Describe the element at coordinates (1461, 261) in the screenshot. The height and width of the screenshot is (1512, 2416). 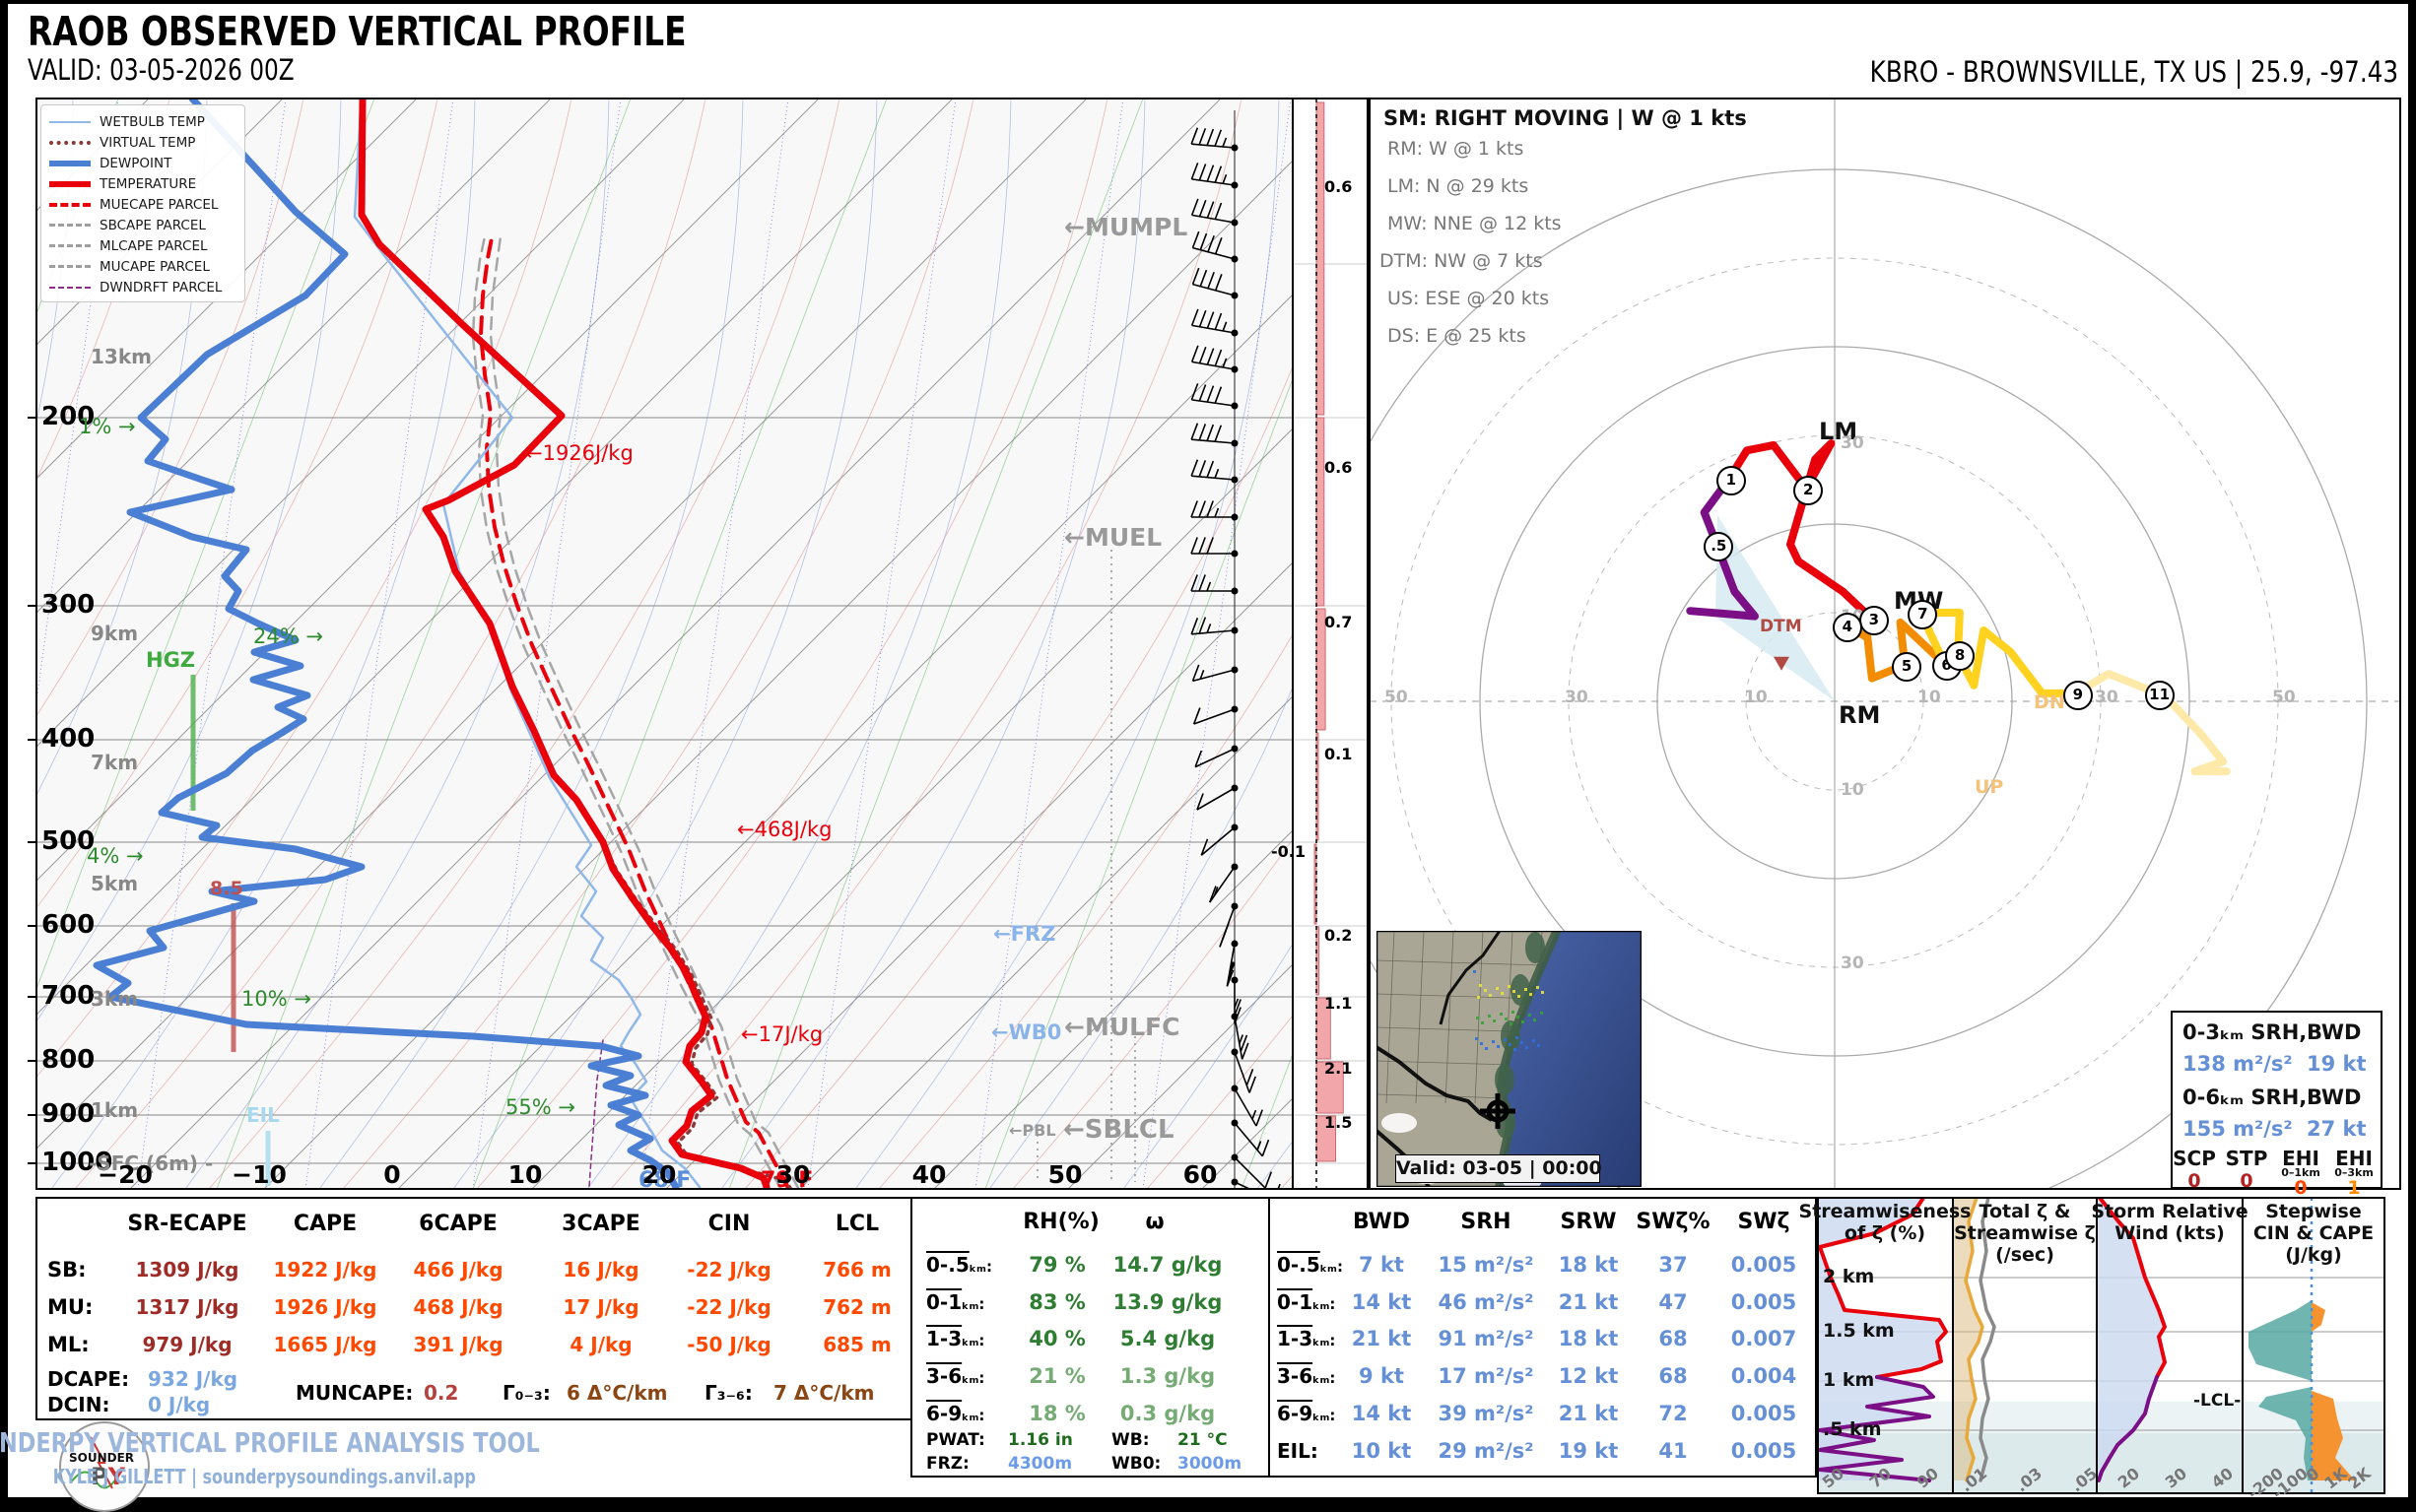
I see `dtm-motion: DTM: NW @ 7 kts` at that location.